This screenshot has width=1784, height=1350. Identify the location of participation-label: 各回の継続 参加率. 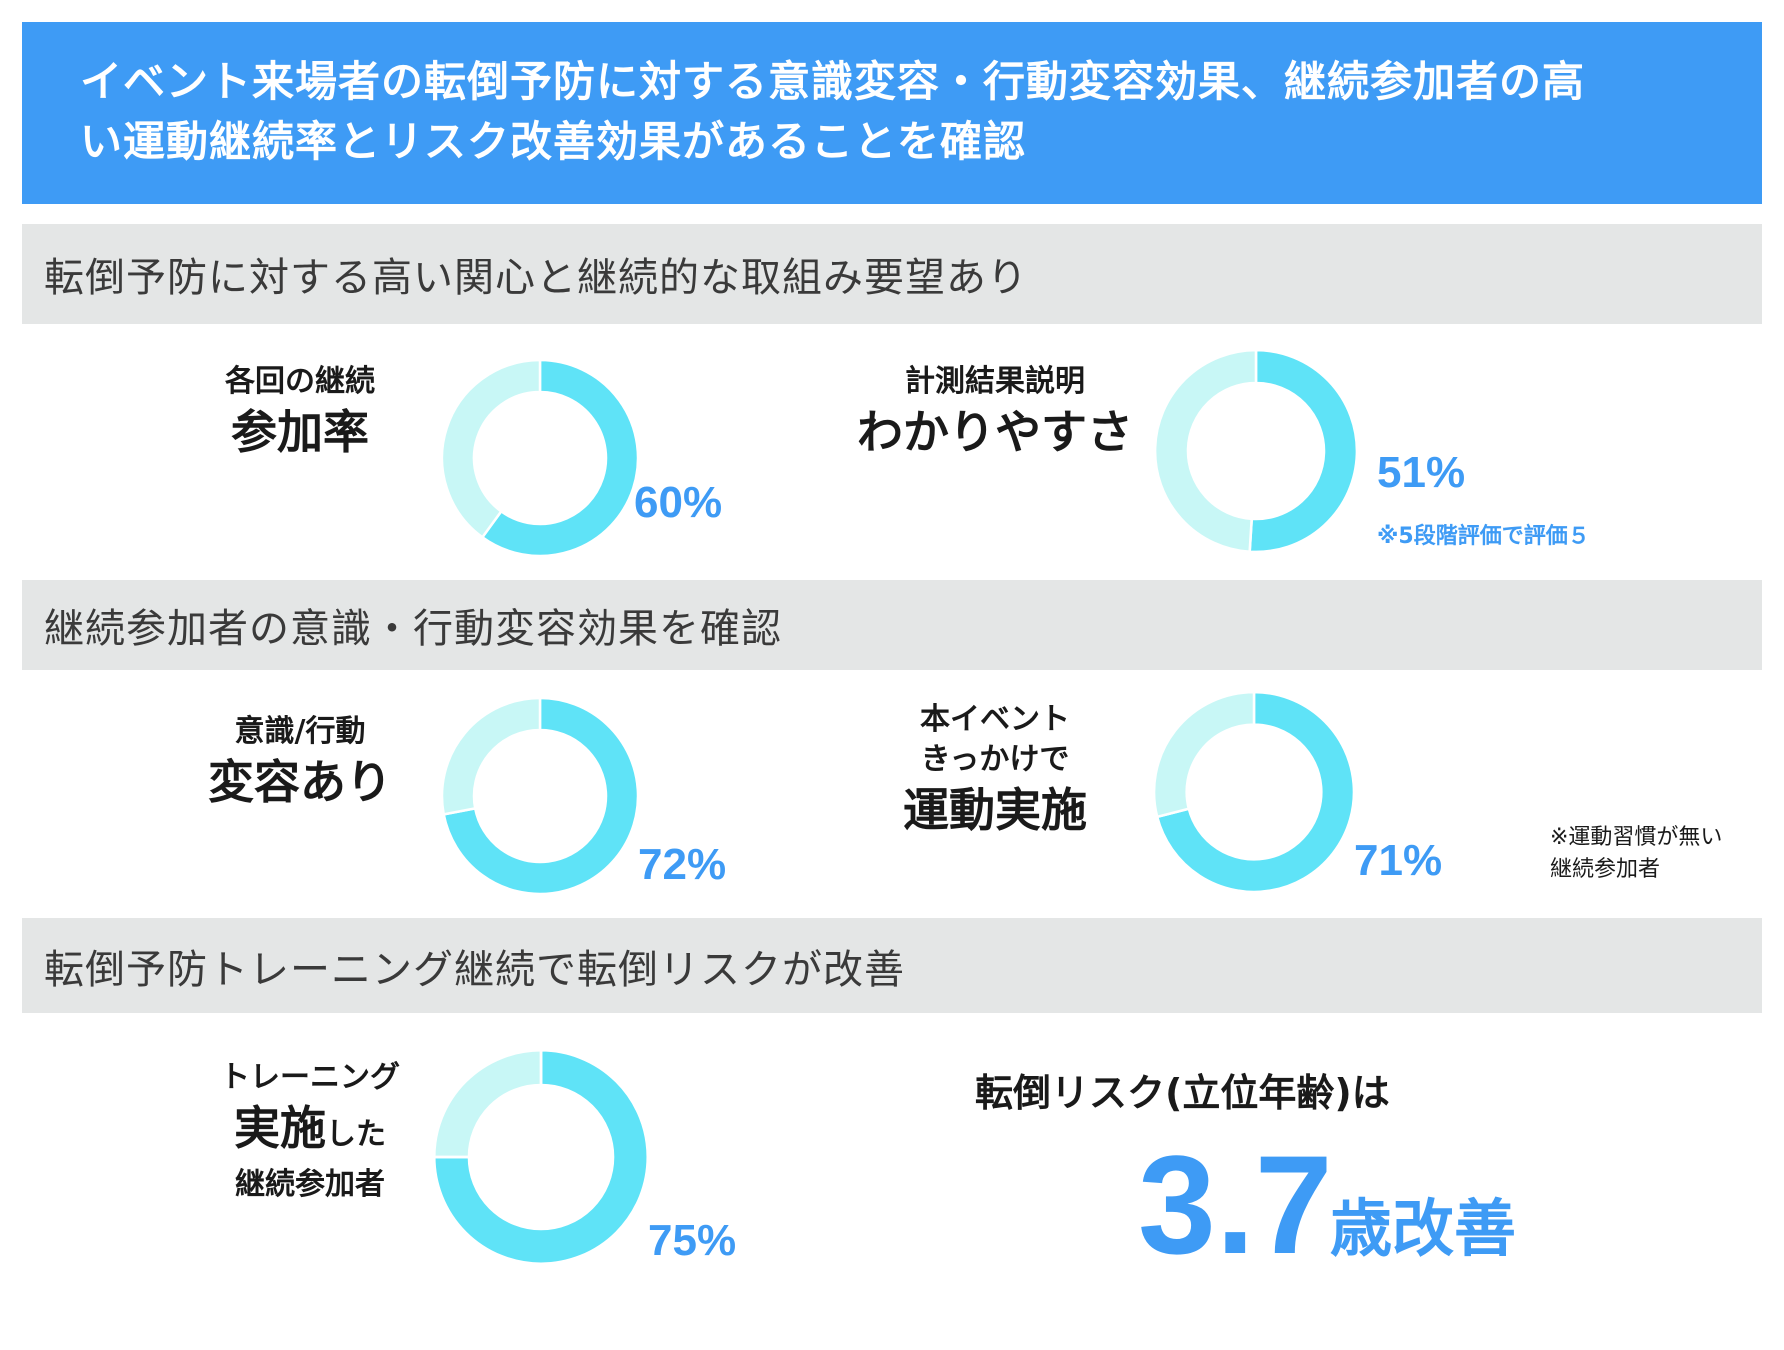
(300, 412).